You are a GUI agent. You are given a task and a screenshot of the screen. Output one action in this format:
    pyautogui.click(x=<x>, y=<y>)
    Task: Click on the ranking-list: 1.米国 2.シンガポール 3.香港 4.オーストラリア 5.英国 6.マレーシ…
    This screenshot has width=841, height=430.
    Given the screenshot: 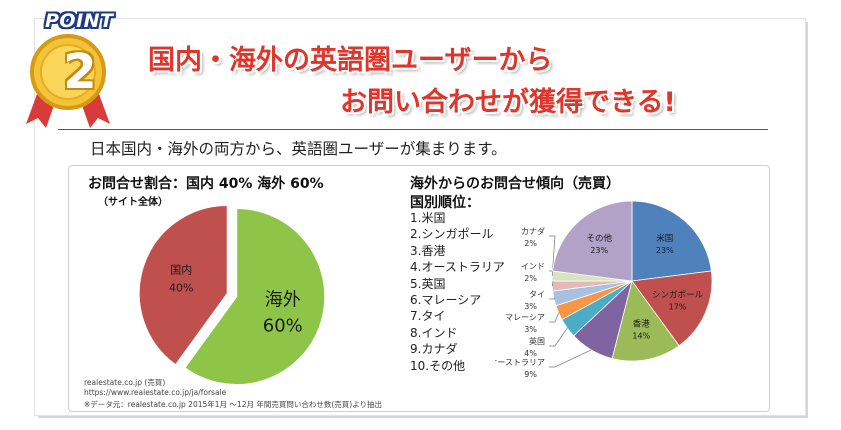 What is the action you would take?
    pyautogui.click(x=457, y=292)
    